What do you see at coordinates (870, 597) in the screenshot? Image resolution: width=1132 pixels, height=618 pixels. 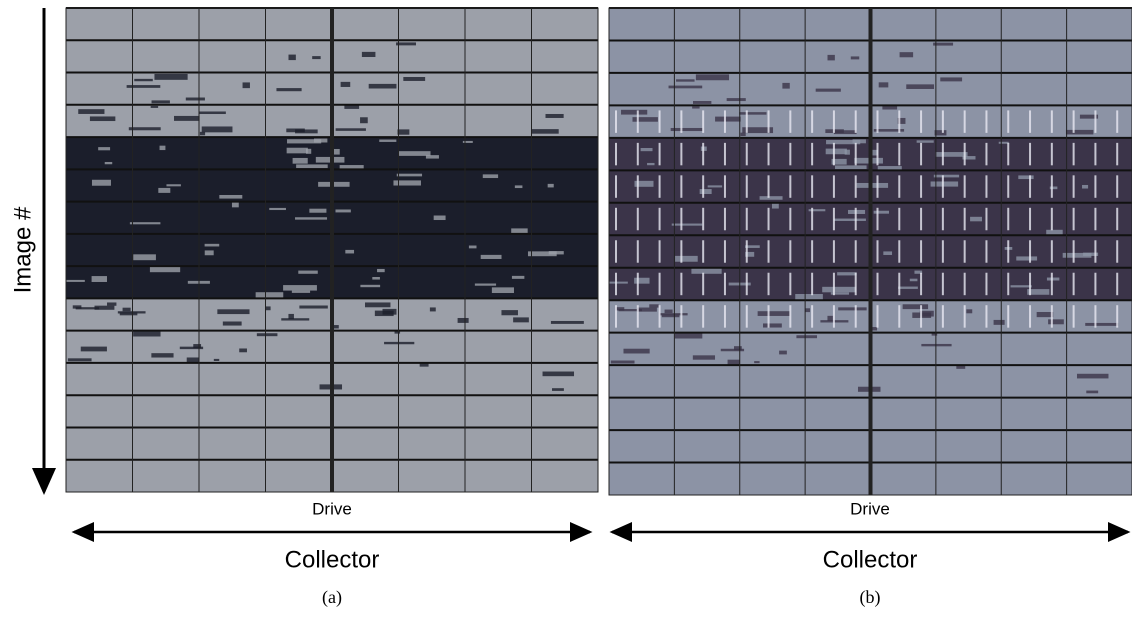 I see `caption: (b)` at bounding box center [870, 597].